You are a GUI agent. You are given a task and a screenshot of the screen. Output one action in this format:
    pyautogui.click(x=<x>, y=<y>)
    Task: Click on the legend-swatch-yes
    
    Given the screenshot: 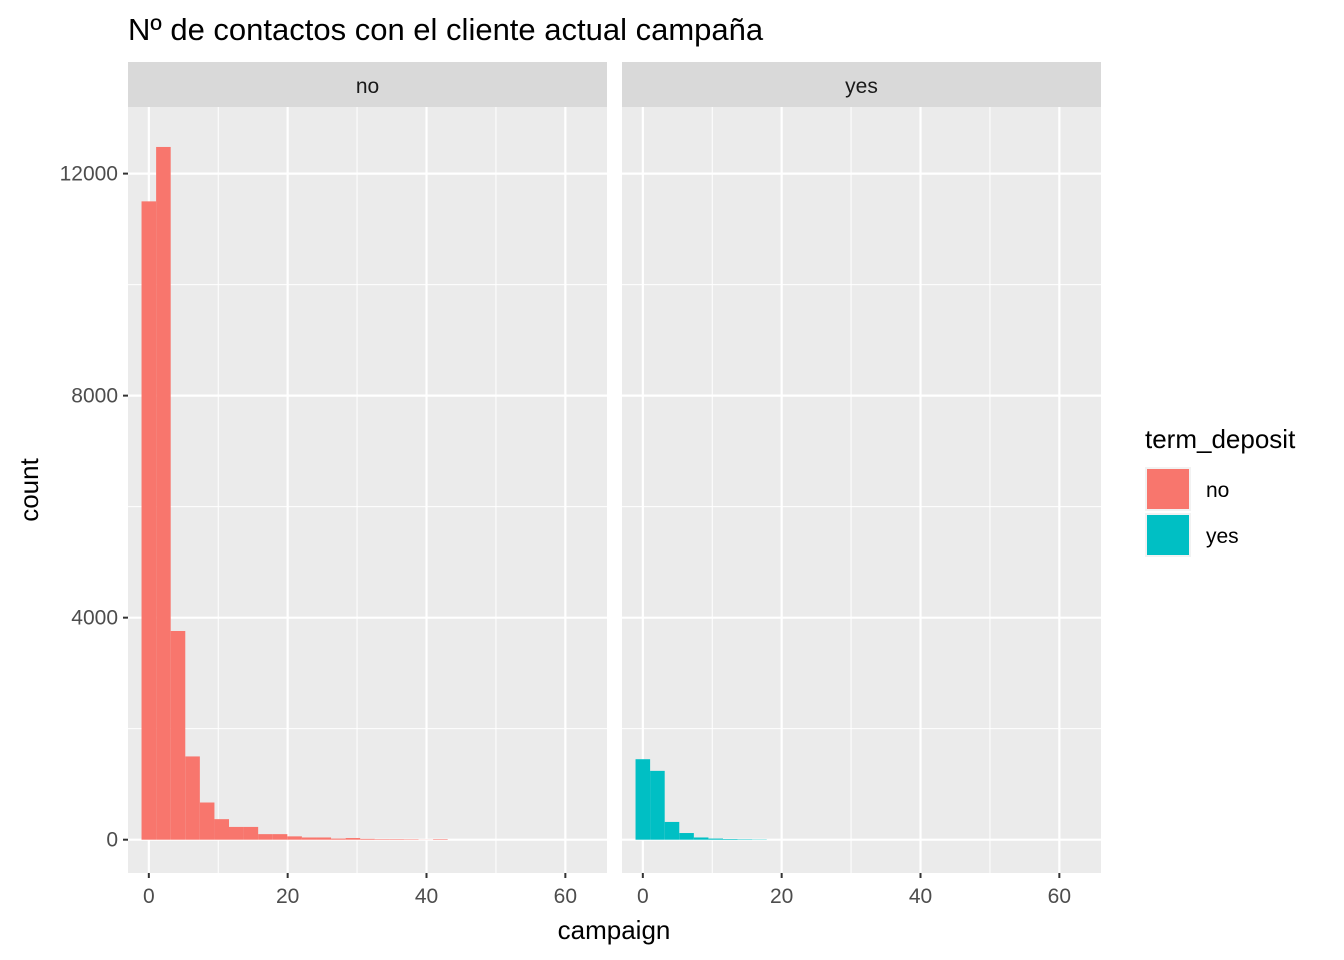 What is the action you would take?
    pyautogui.click(x=1168, y=535)
    